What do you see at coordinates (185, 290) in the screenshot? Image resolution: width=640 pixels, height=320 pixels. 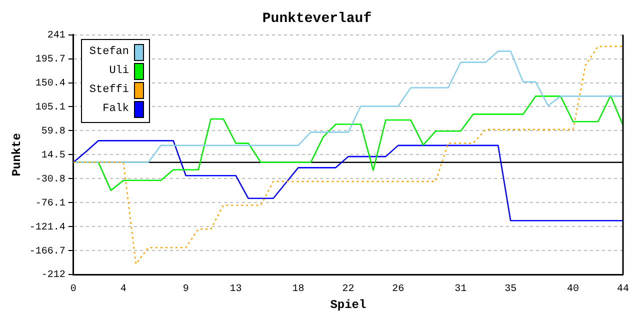 I see `x-tick-label: 9` at bounding box center [185, 290].